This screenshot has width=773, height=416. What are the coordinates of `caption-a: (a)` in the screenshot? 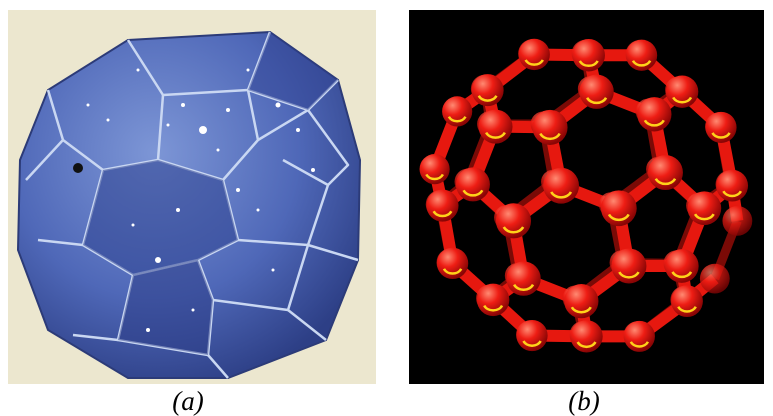 It's located at (188, 401).